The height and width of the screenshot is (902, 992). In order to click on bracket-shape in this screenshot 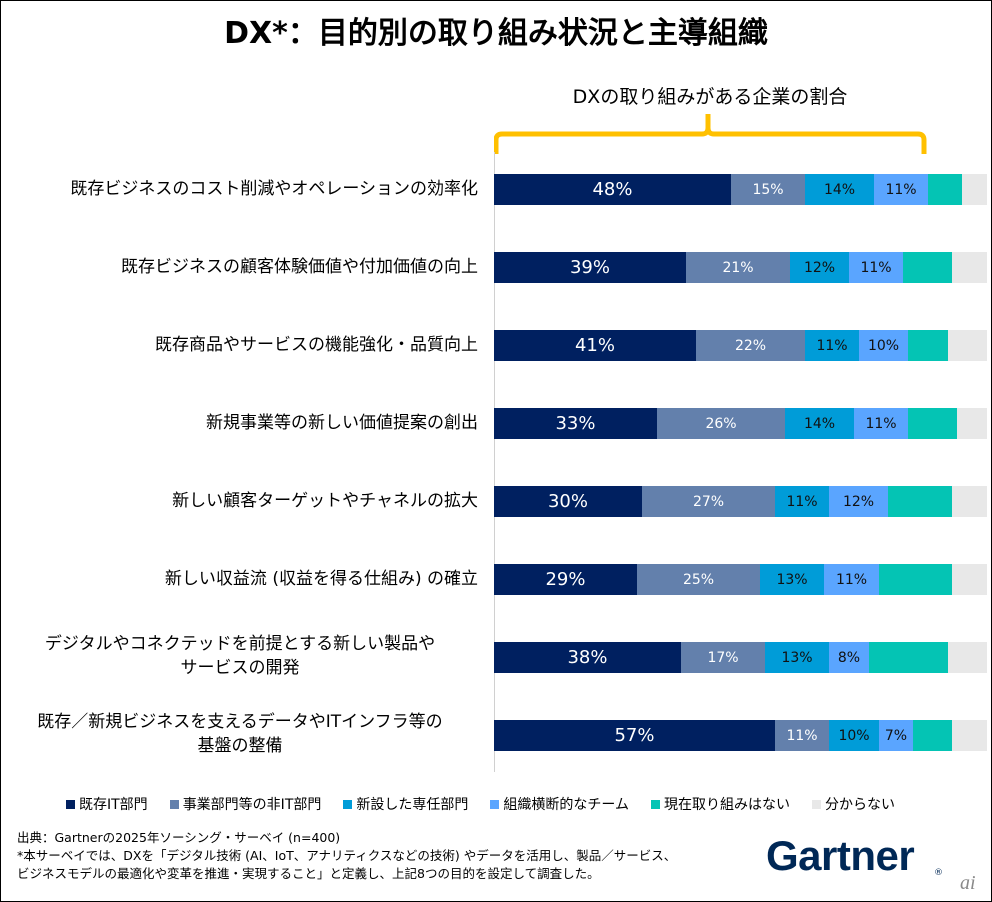, I will do `click(710, 134)`.